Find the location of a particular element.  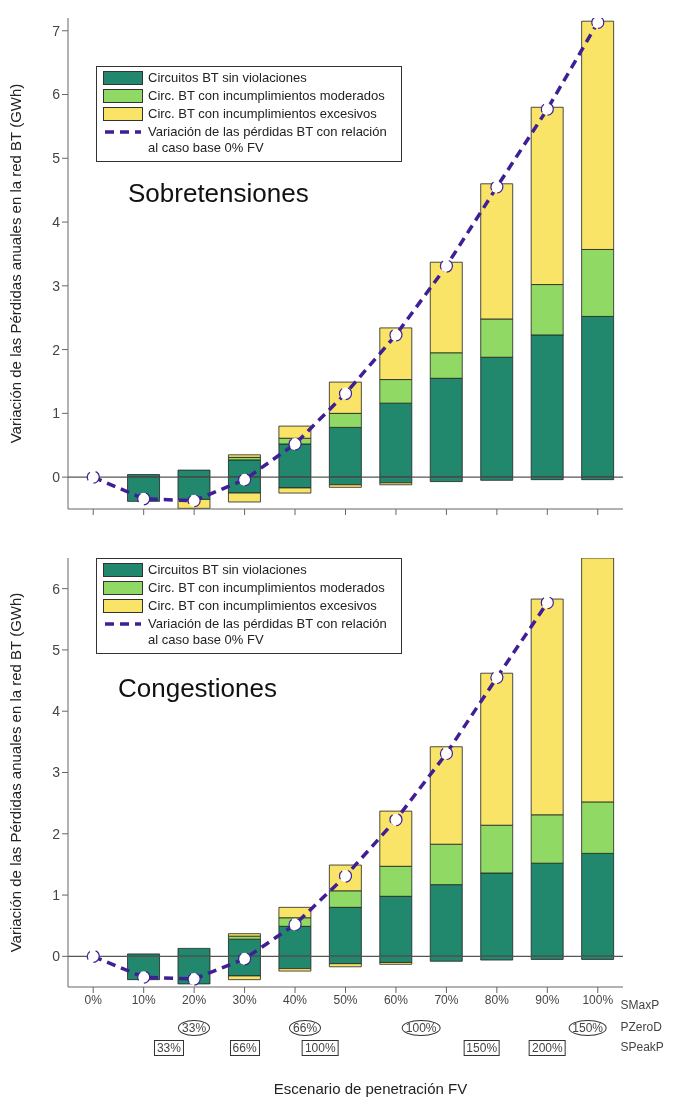

x-tick-label: 80% is located at coordinates (497, 999).